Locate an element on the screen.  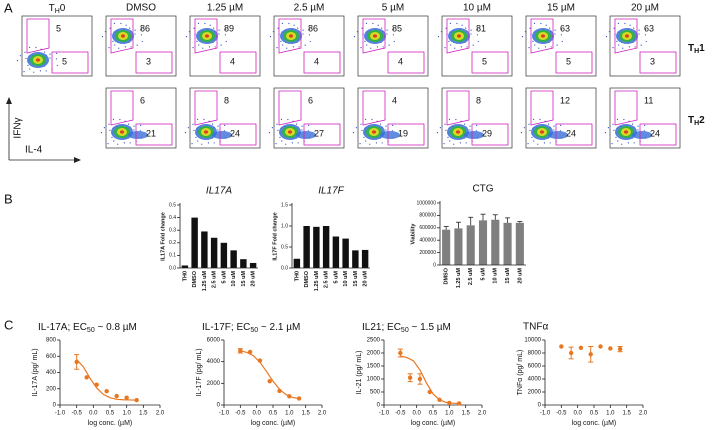
x-tick-label: 0.5 is located at coordinates (594, 414).